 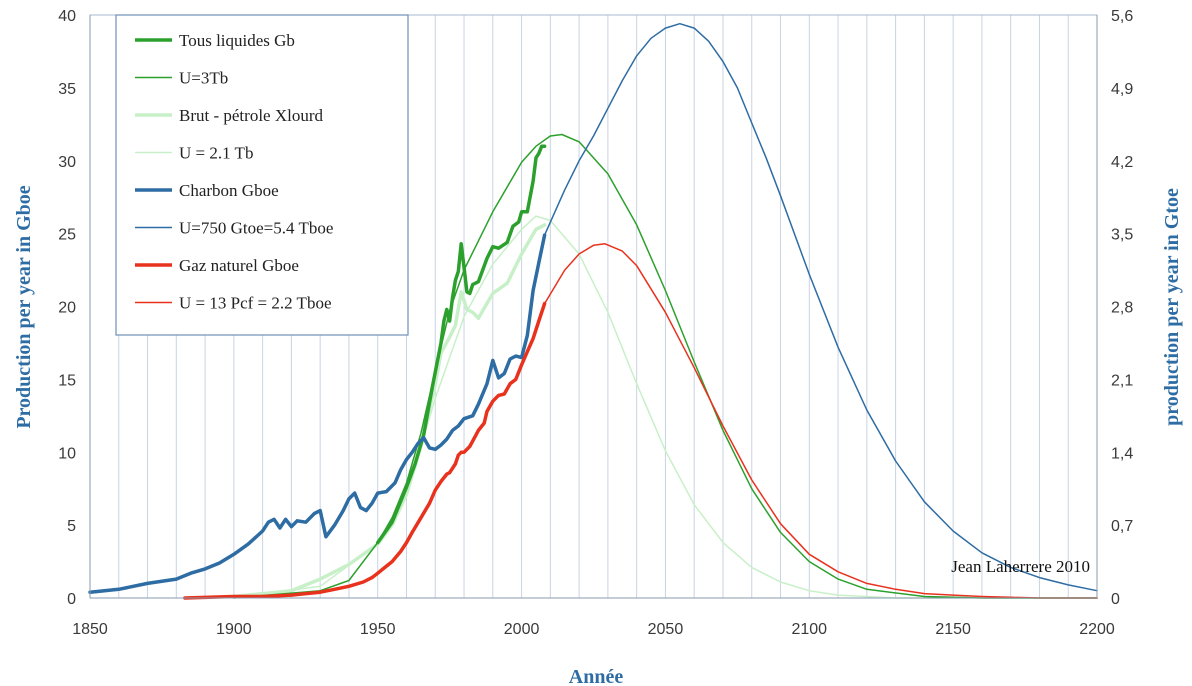 I want to click on y-tick-label: 0, so click(x=71, y=599).